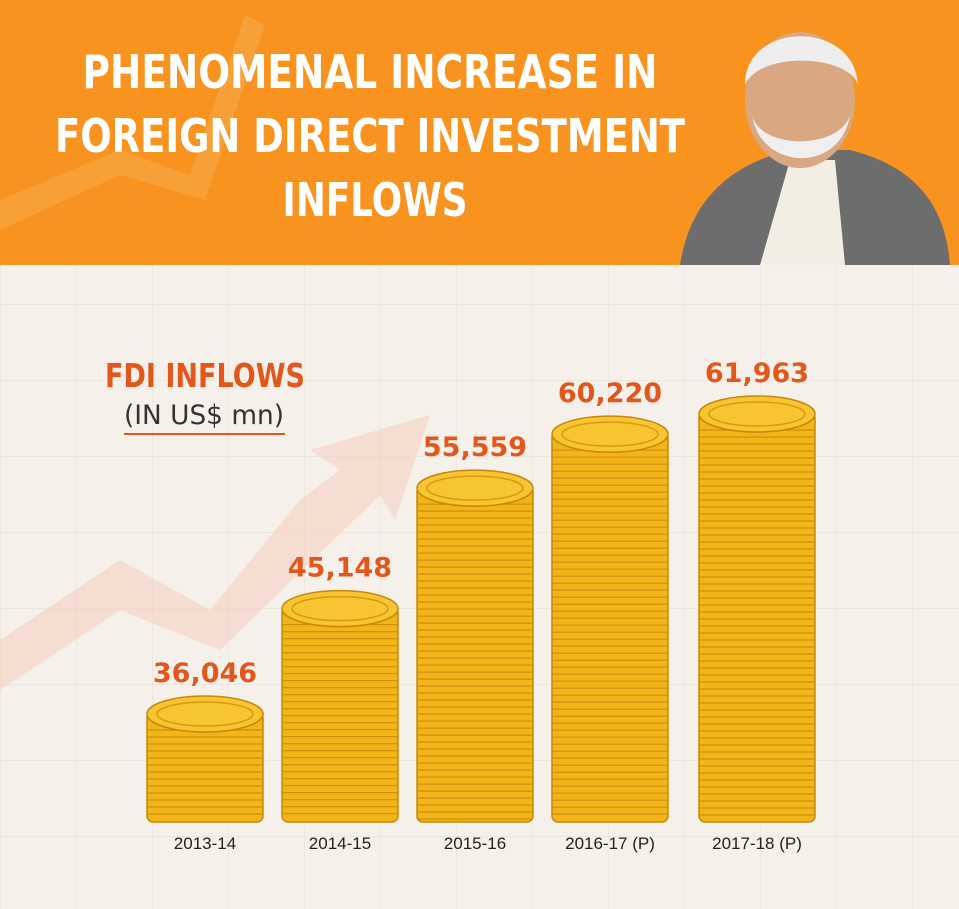 The image size is (959, 909). Describe the element at coordinates (757, 843) in the screenshot. I see `x-tick-label: 2017-18 (P)` at that location.